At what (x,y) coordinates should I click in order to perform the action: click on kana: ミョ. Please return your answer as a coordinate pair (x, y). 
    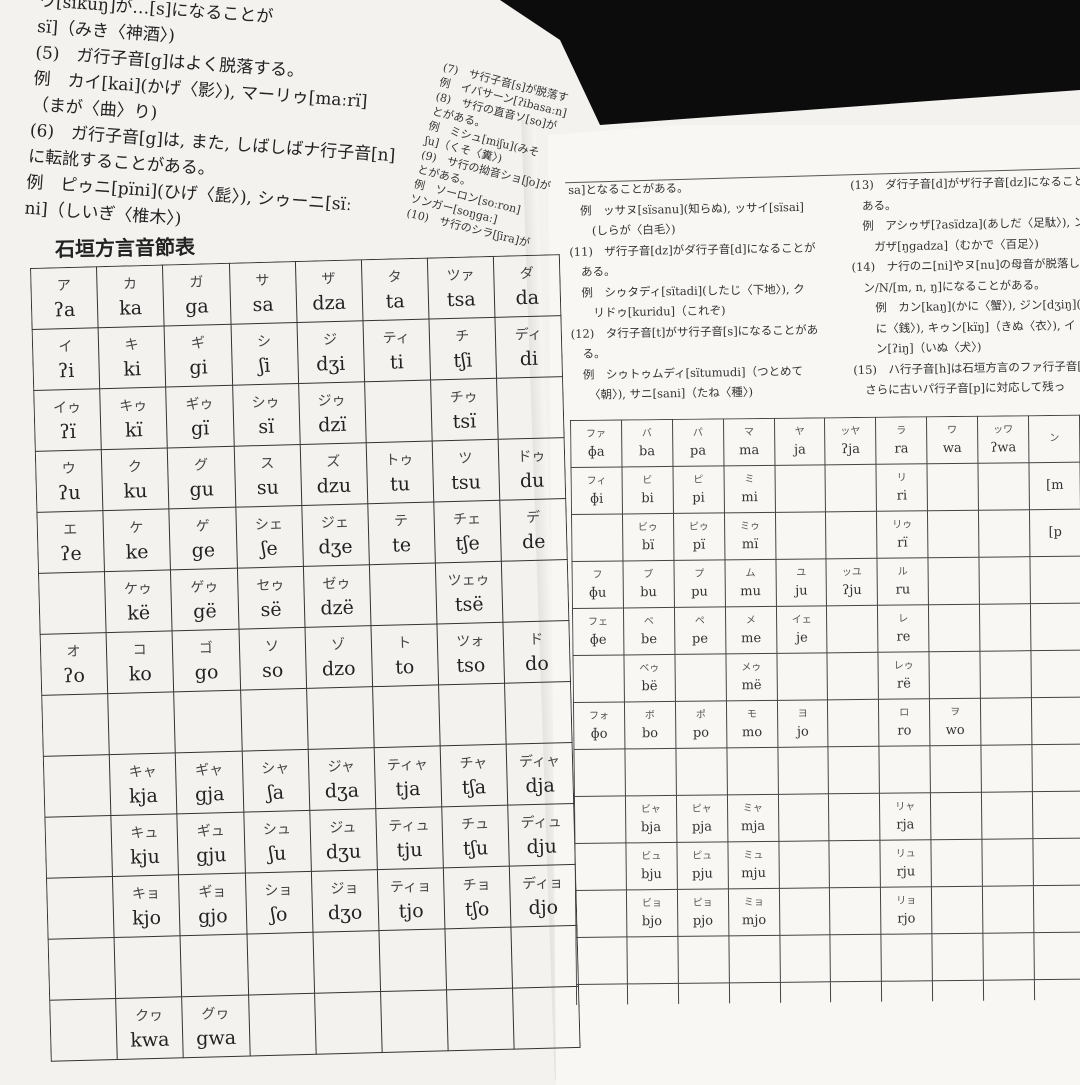
    Looking at the image, I should click on (753, 902).